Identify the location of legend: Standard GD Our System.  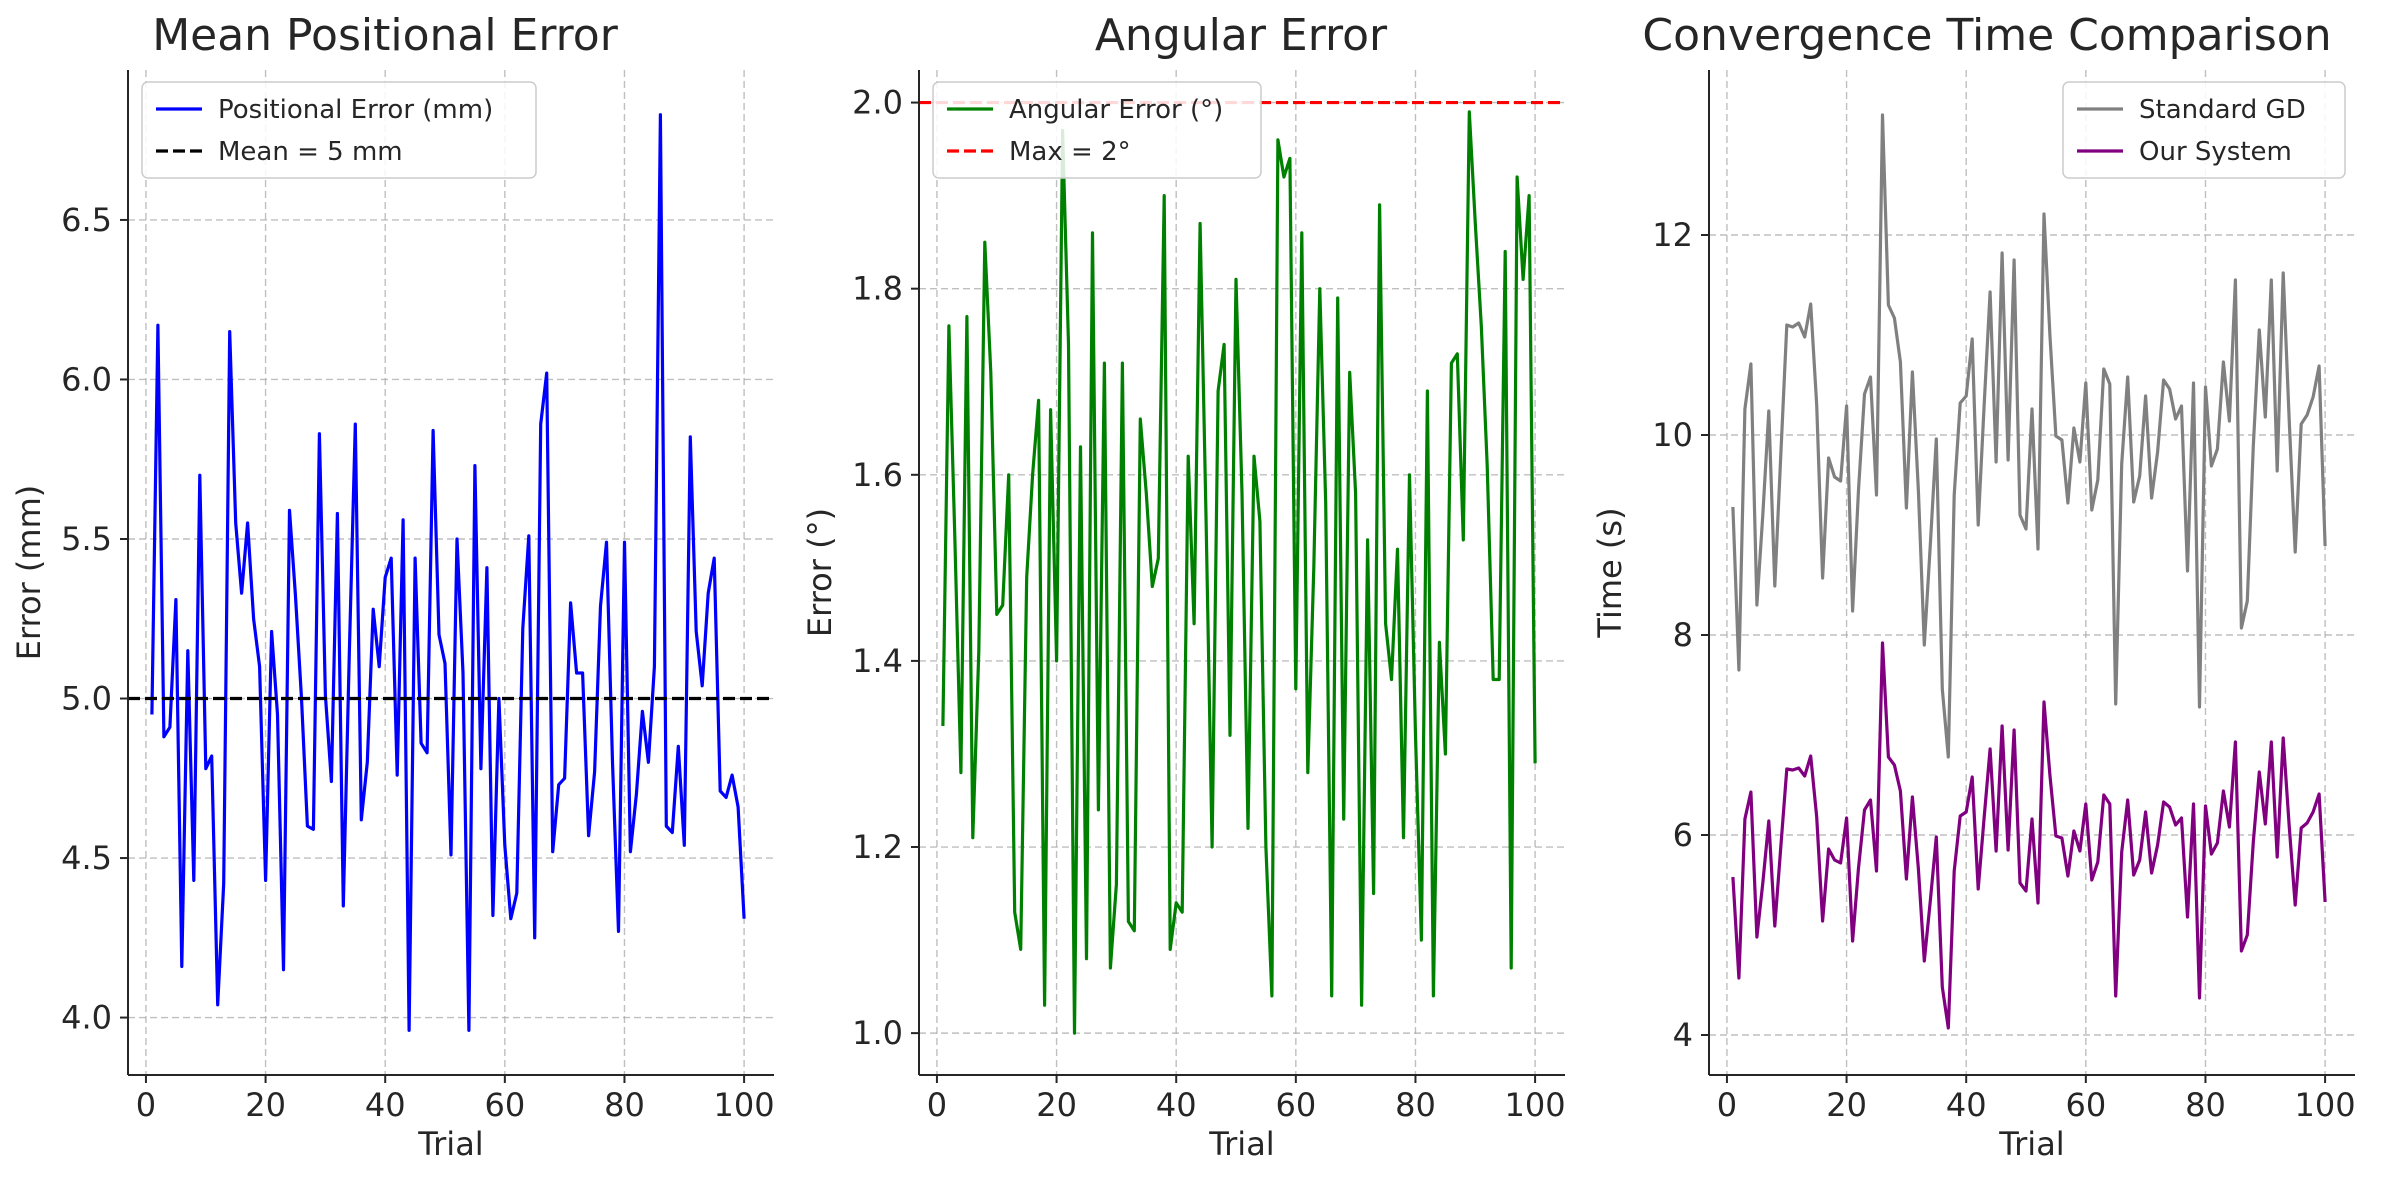
(2204, 130).